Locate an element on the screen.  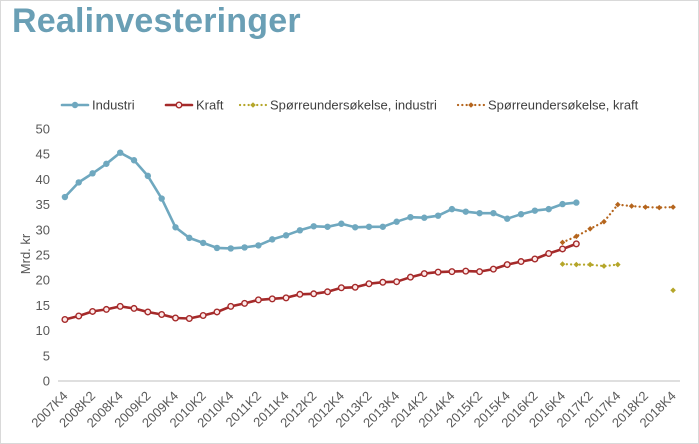
y-tick-label: 25 is located at coordinates (43, 255).